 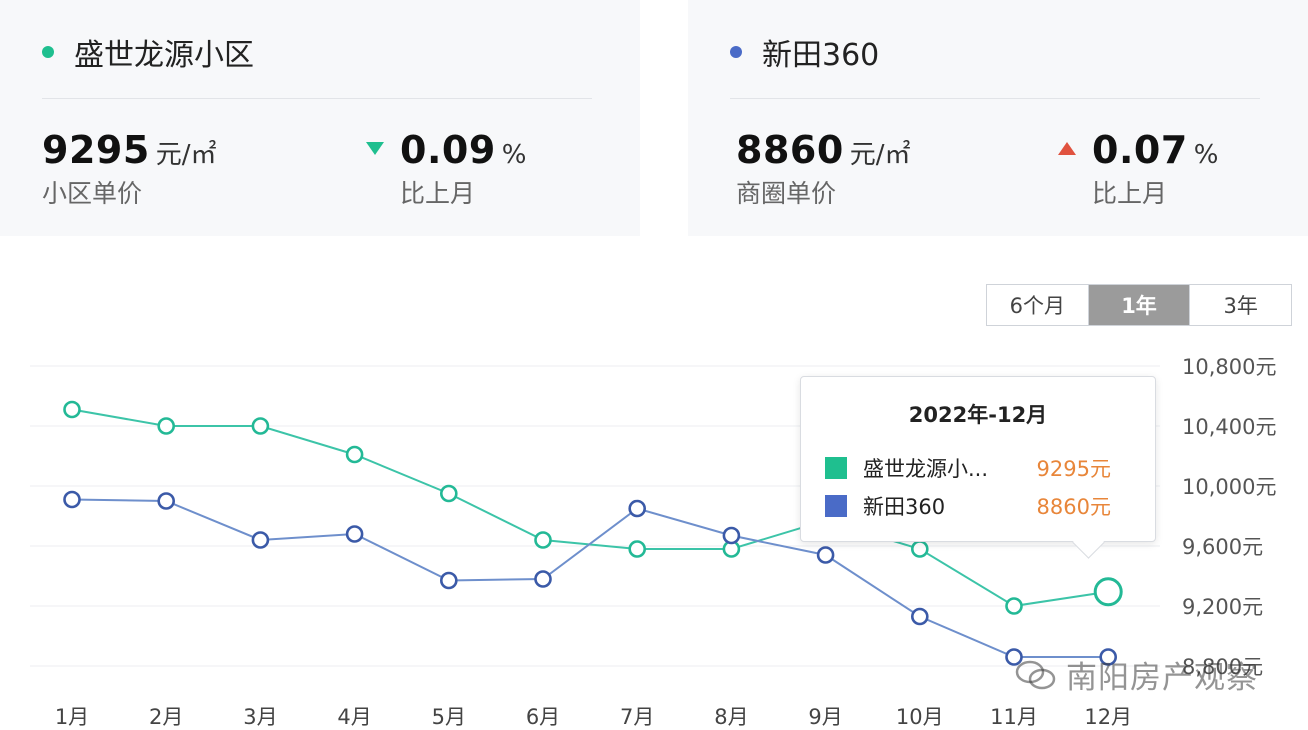 I want to click on y-tick-label: 8,800元, so click(x=1222, y=667).